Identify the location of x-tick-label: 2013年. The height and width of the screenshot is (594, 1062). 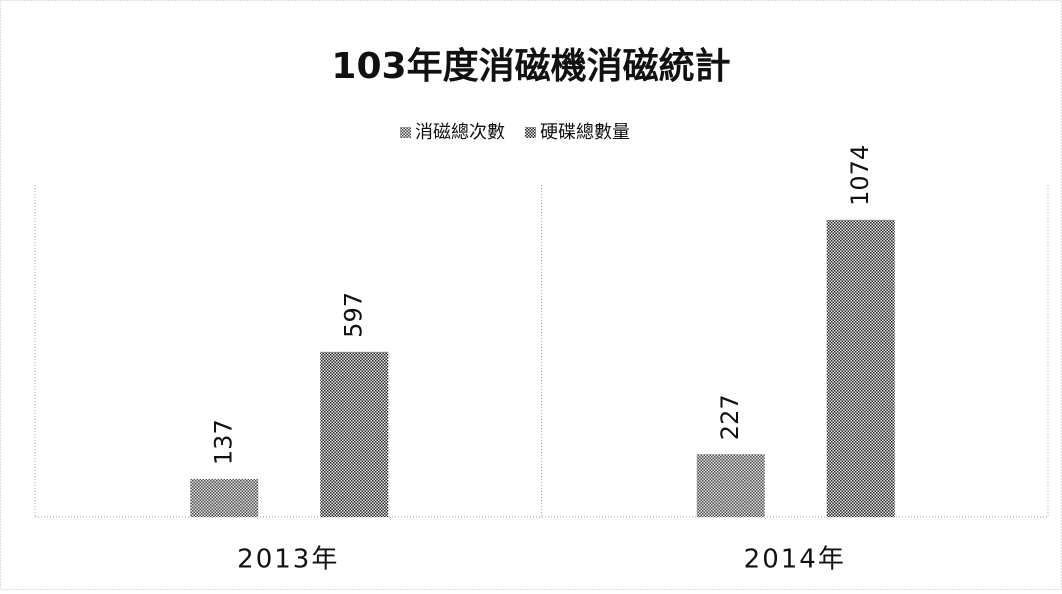
(288, 560).